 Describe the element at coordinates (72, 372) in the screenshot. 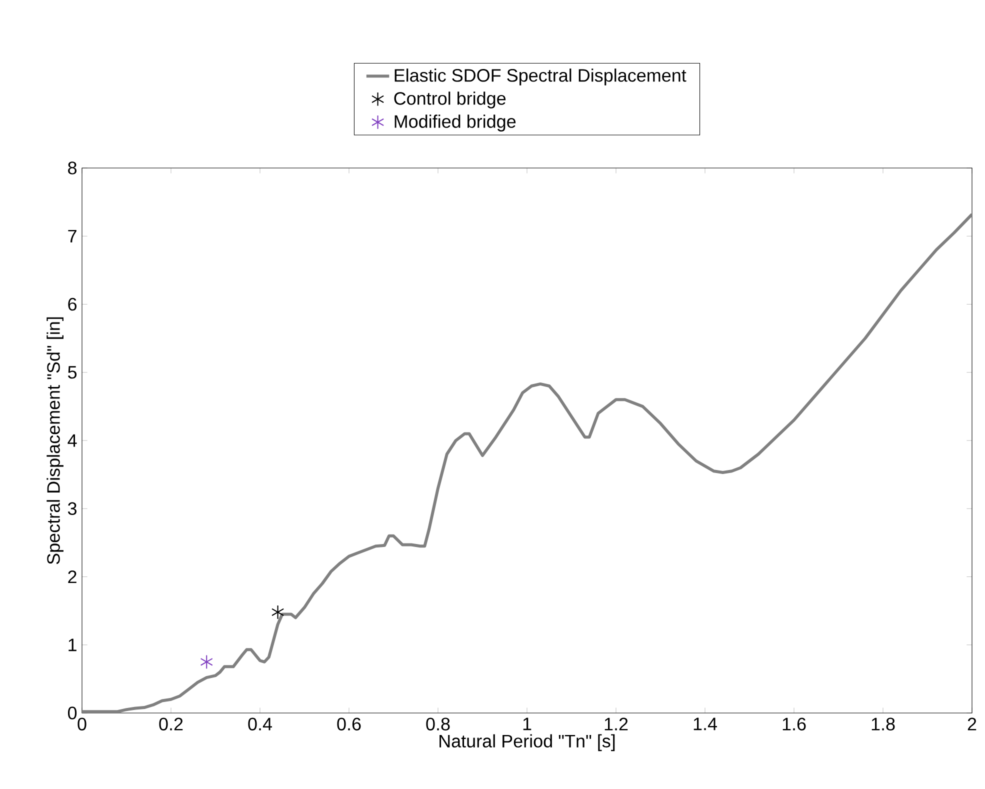

I see `y-tick-label: 5` at that location.